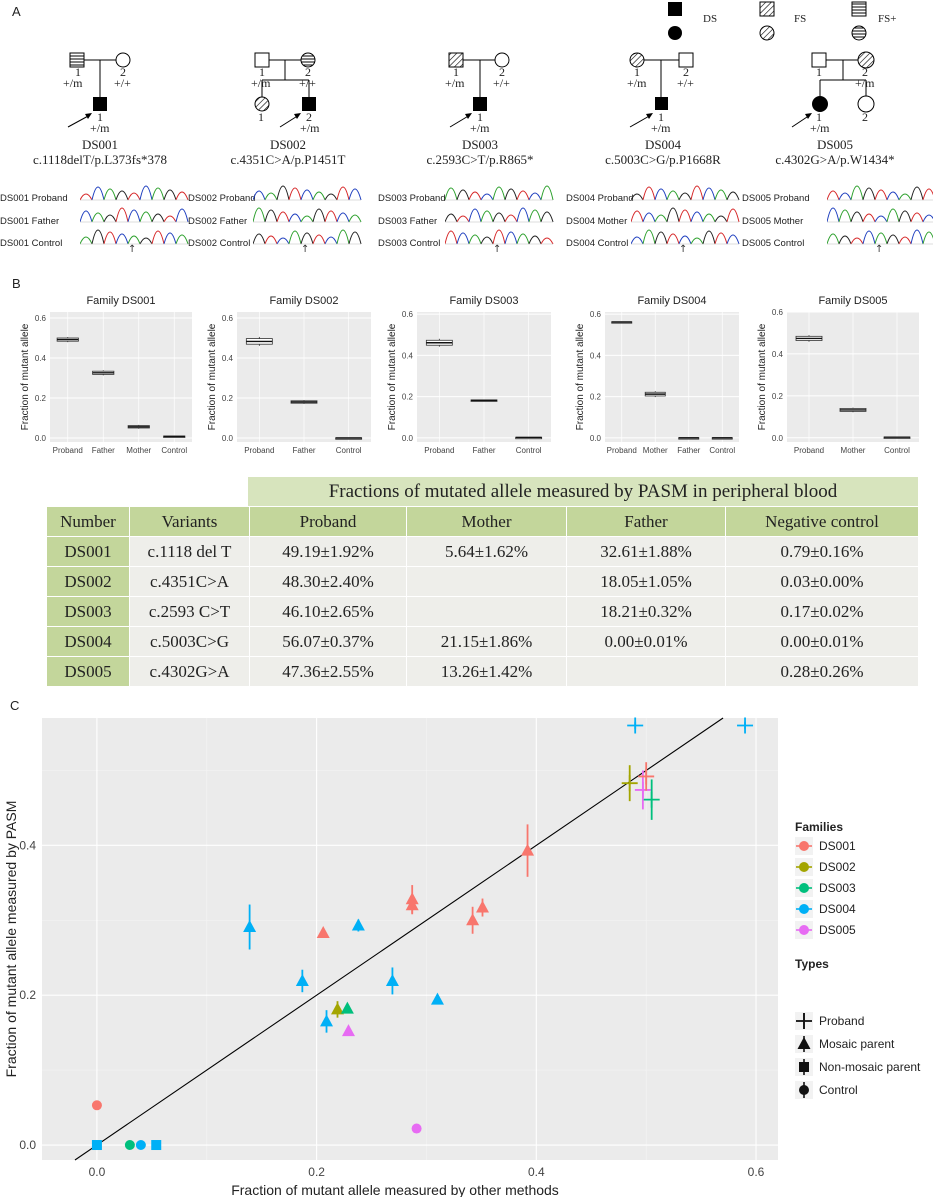 Image resolution: width=933 pixels, height=1197 pixels. What do you see at coordinates (189, 611) in the screenshot?
I see `cell-variant: c.2593 C>T` at bounding box center [189, 611].